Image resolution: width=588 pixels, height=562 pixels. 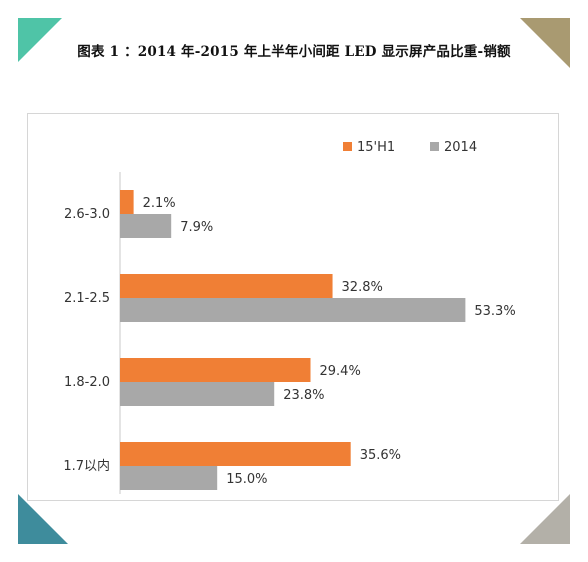 I want to click on data-label-15h1: 29.4%, so click(x=340, y=371).